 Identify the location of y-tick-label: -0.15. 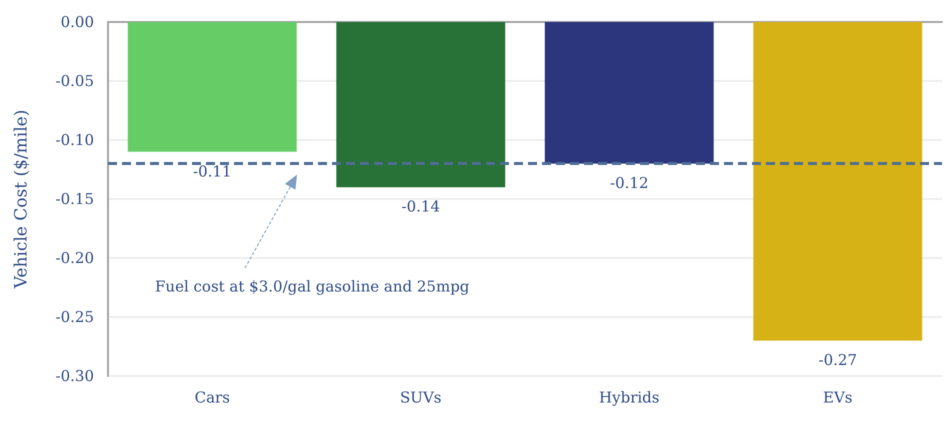
(75, 199).